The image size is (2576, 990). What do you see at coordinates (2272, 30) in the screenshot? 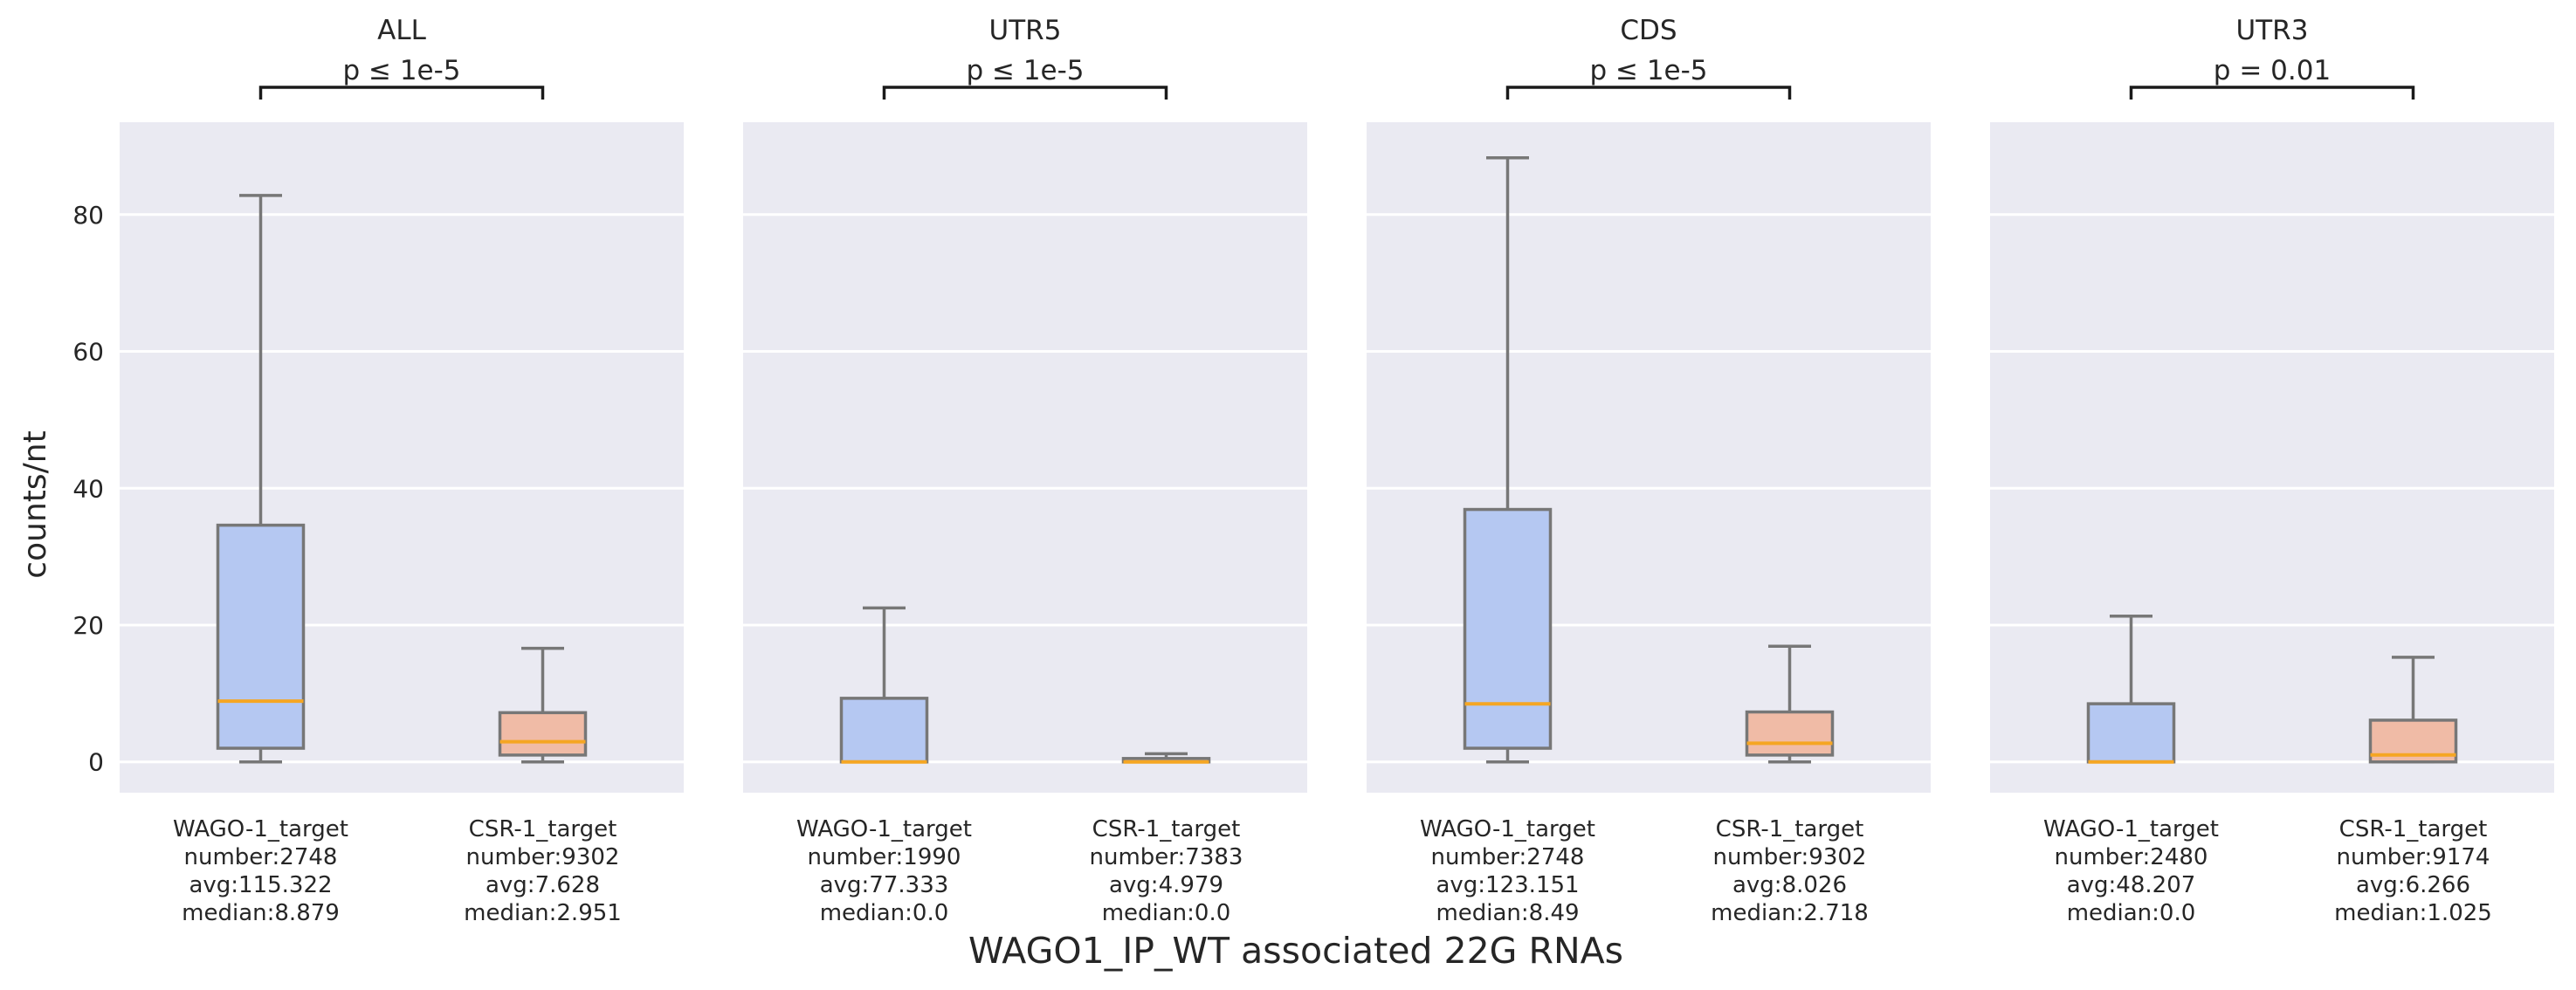
I see `panel-title: UTR3` at bounding box center [2272, 30].